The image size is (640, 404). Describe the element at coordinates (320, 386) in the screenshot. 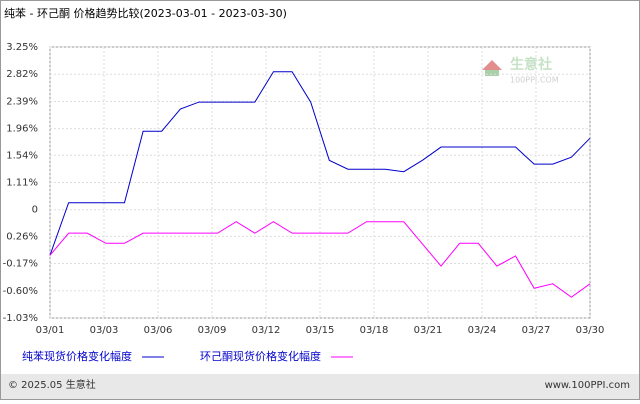

I see `footer-bar` at that location.